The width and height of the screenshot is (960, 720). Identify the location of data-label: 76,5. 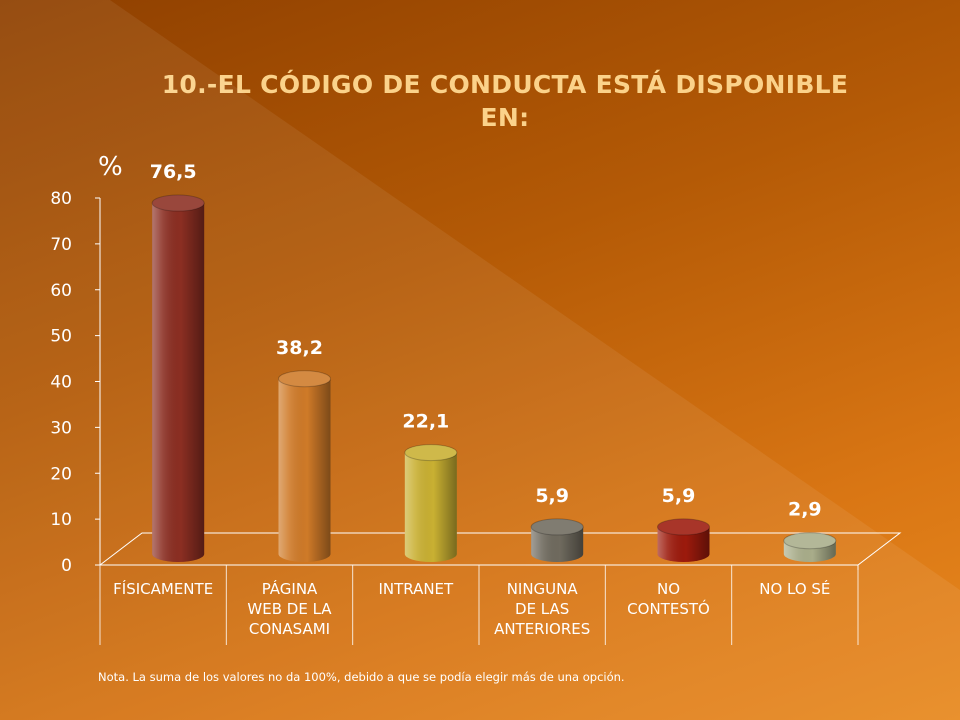
(173, 172).